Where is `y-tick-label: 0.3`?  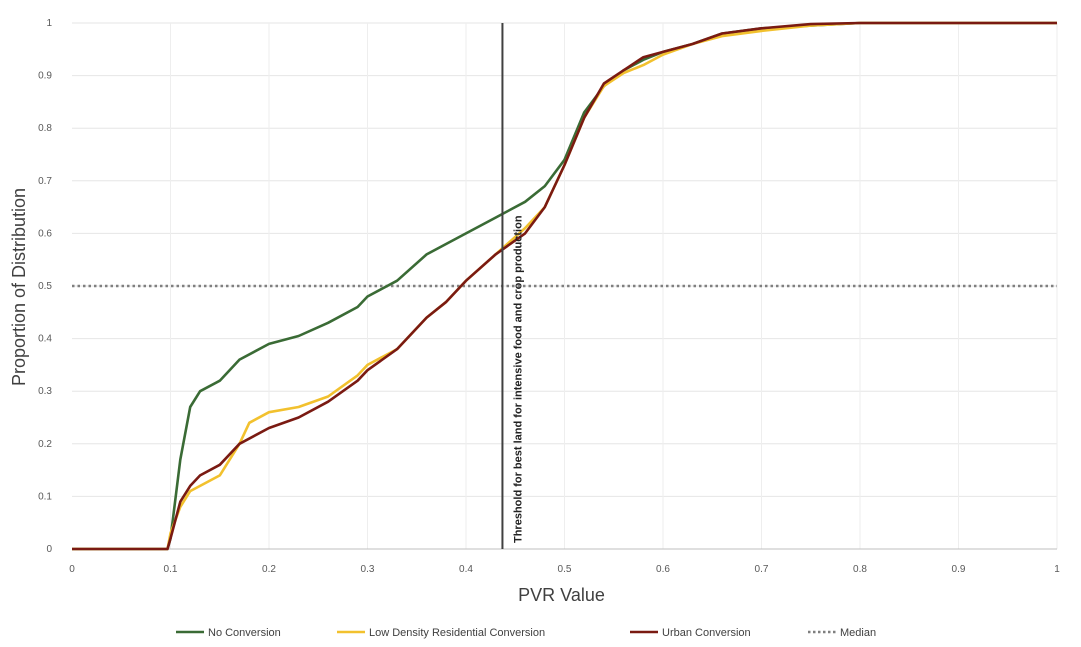
y-tick-label: 0.3 is located at coordinates (45, 391).